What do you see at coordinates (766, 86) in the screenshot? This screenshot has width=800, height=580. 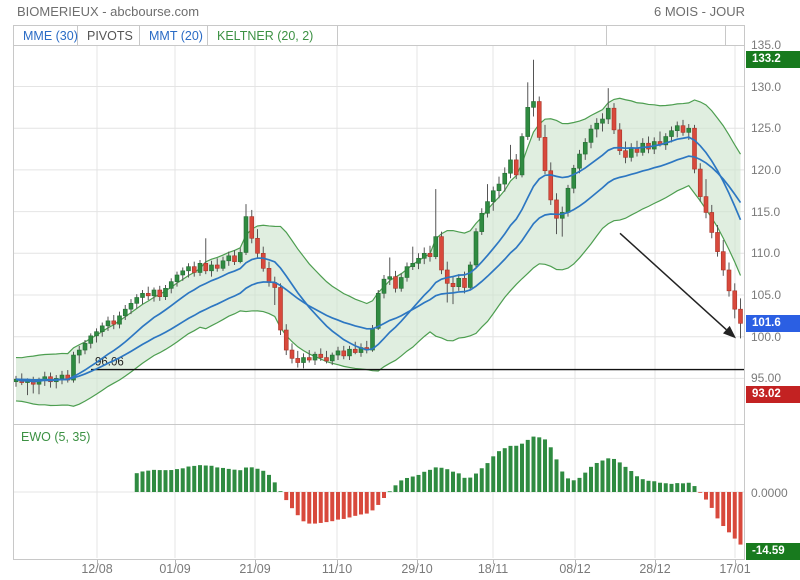 I see `price-tick-label: 130.0` at bounding box center [766, 86].